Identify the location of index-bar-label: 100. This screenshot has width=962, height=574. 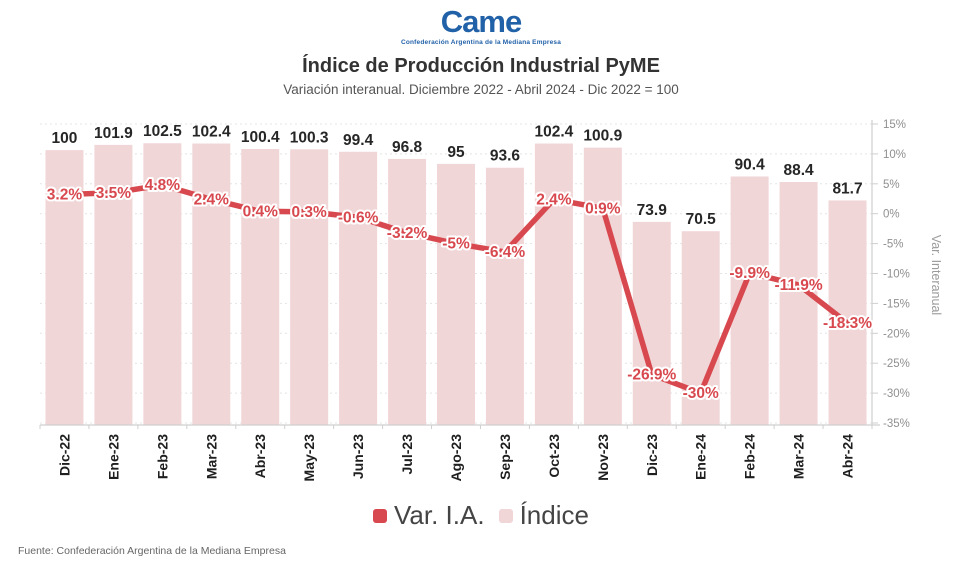
(65, 138).